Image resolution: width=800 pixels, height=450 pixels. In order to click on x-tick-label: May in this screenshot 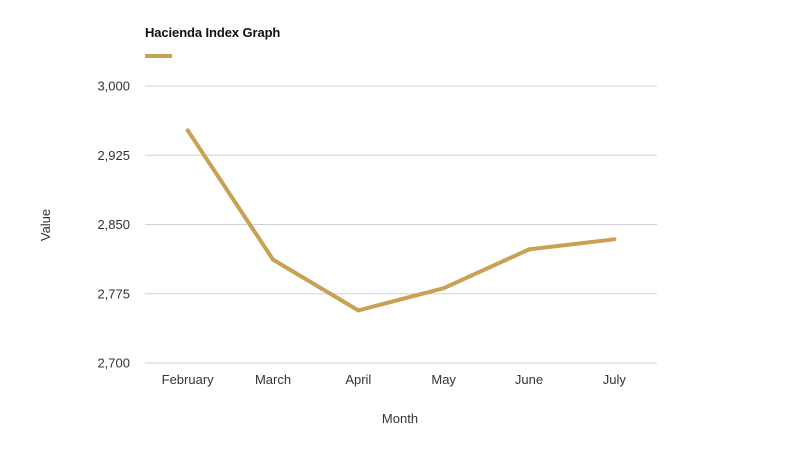, I will do `click(443, 379)`.